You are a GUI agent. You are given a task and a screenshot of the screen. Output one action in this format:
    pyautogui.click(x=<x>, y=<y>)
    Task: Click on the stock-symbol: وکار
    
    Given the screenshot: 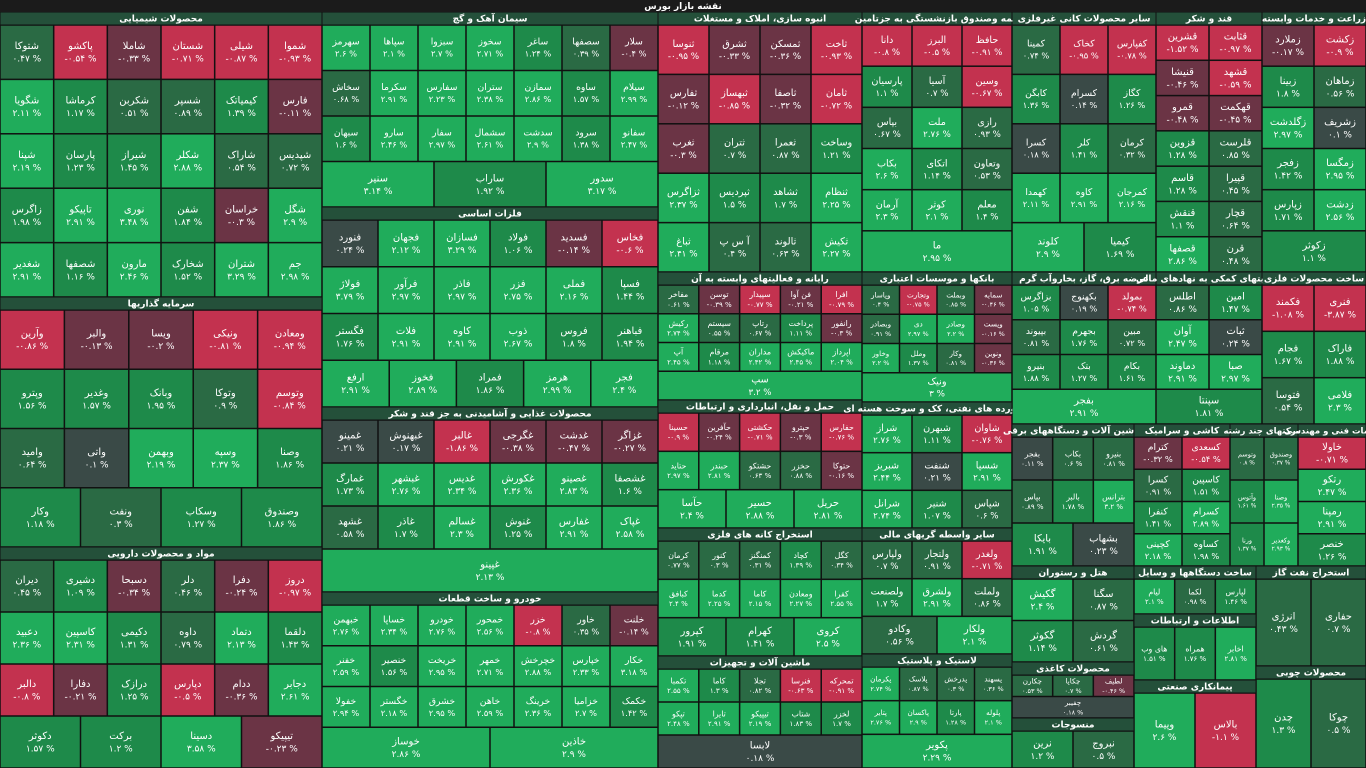 What is the action you would take?
    pyautogui.click(x=40, y=511)
    